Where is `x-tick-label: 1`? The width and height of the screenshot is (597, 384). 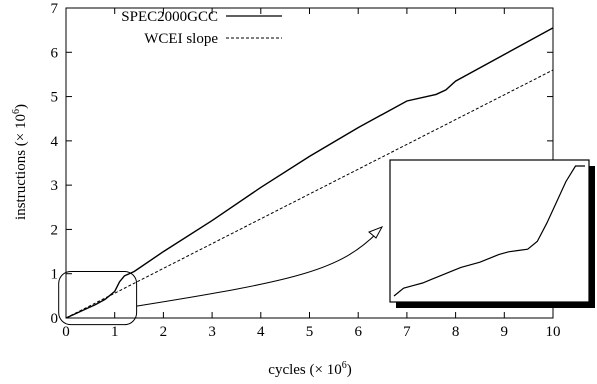
x-tick-label: 1 is located at coordinates (115, 332).